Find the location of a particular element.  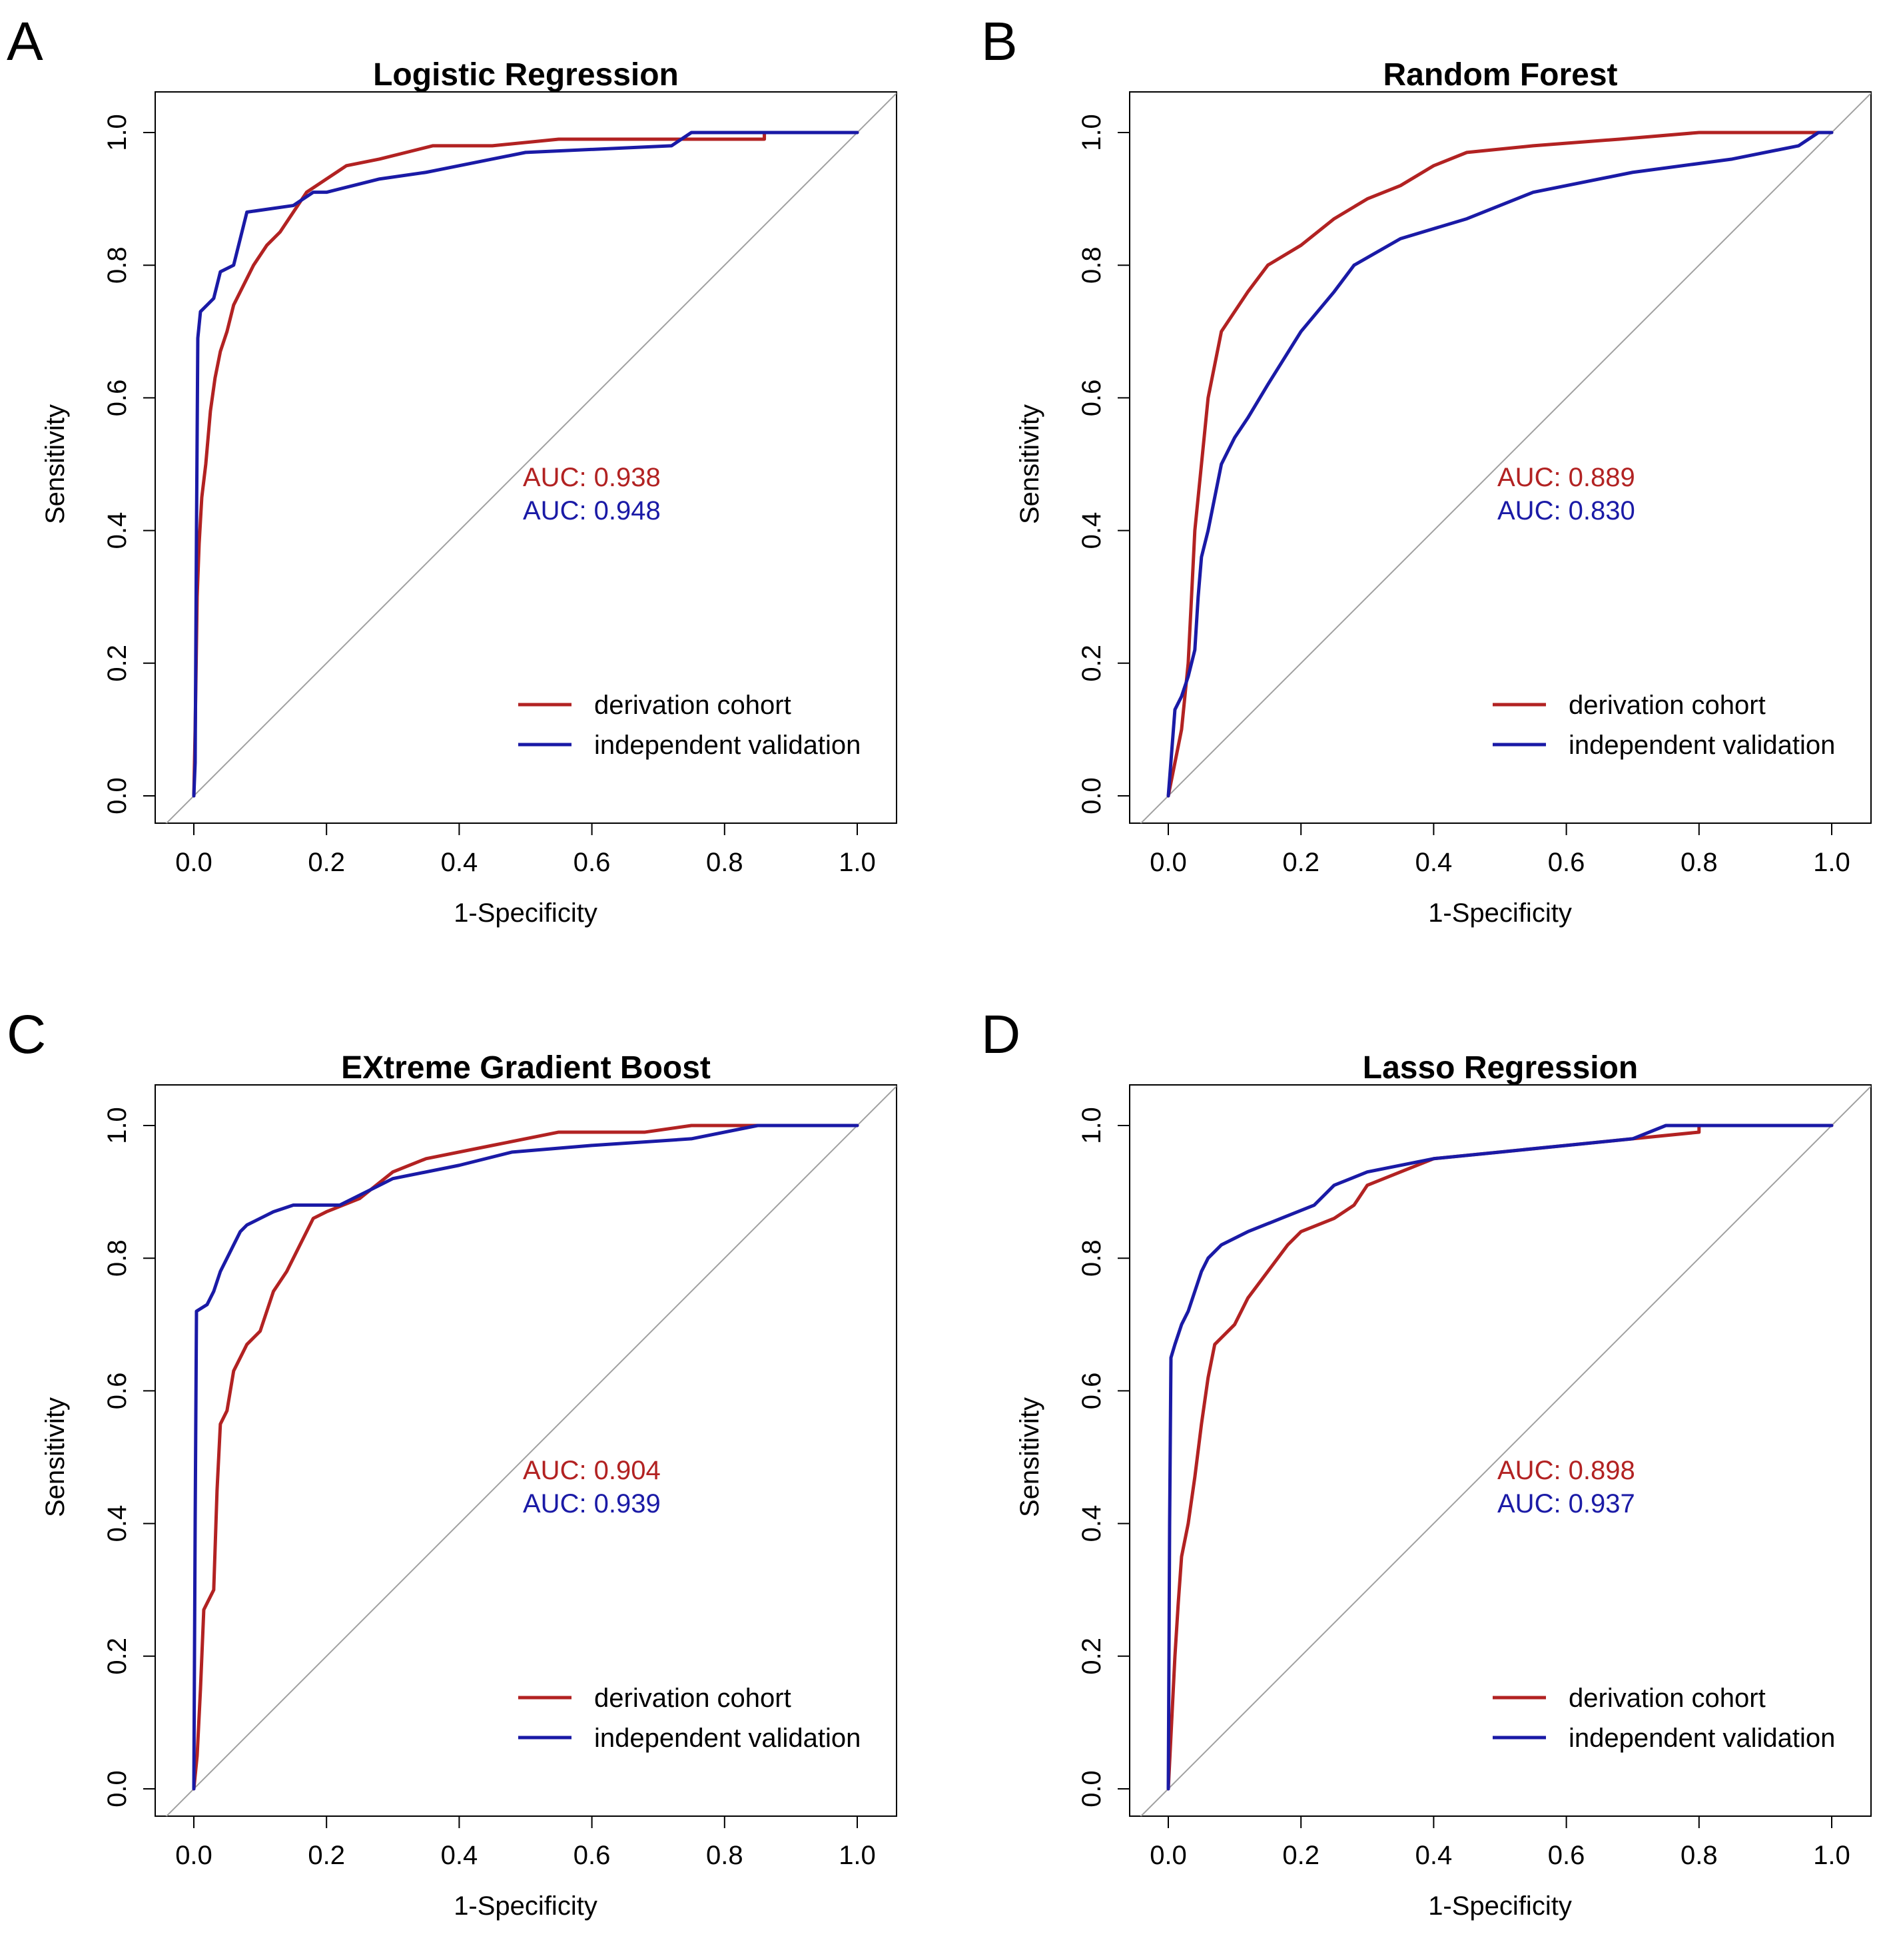

panel-letter: C is located at coordinates (26, 1034).